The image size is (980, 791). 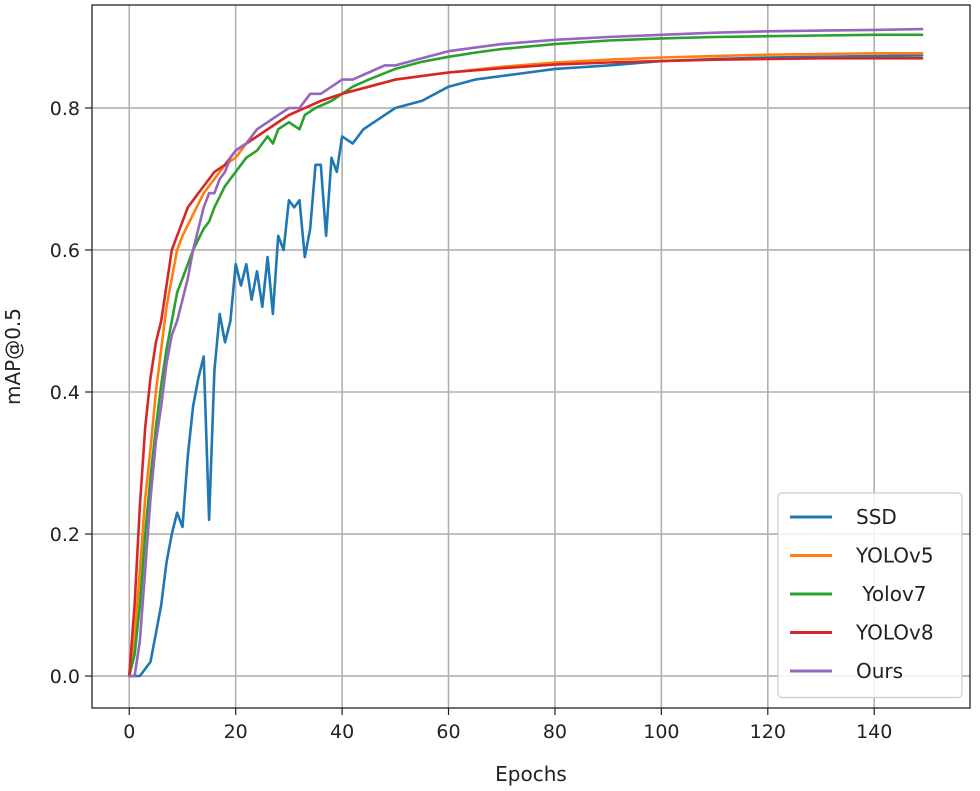 What do you see at coordinates (891, 594) in the screenshot?
I see `legend-label-yolov7: Yolov7` at bounding box center [891, 594].